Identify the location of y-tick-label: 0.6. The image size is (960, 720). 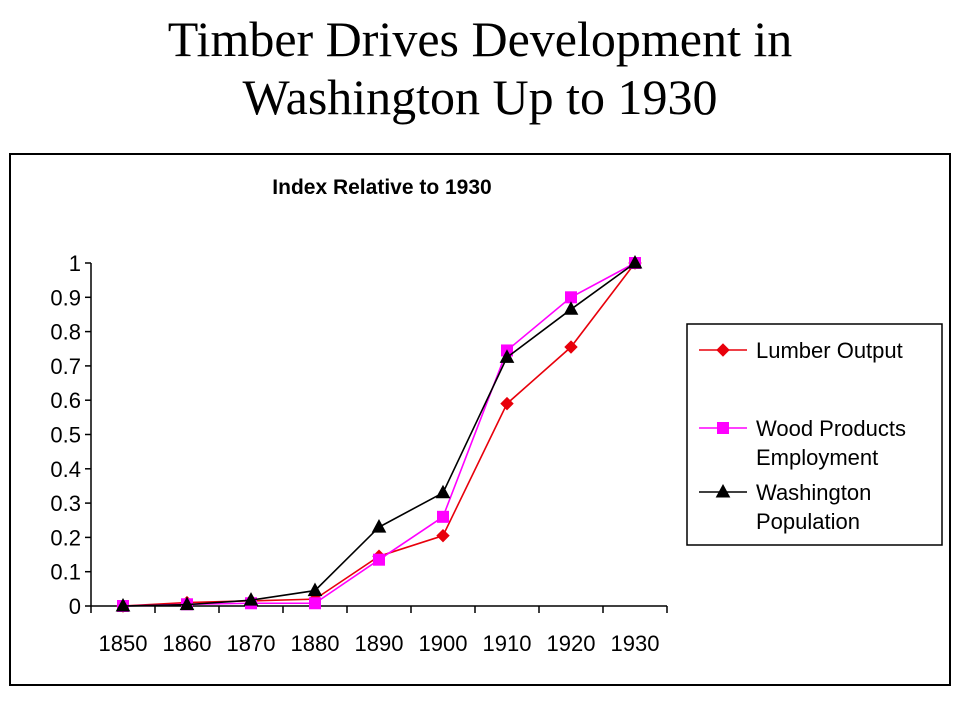
(65, 400).